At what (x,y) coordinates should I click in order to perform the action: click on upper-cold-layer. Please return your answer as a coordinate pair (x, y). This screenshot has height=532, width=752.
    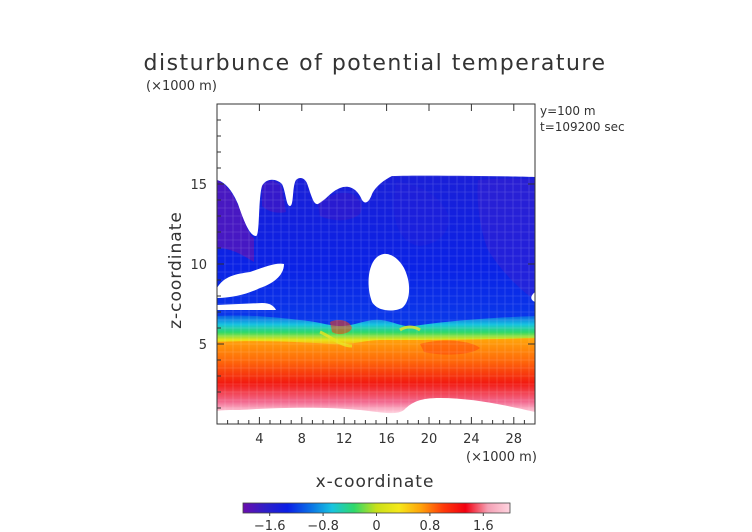
    Looking at the image, I should click on (376, 252).